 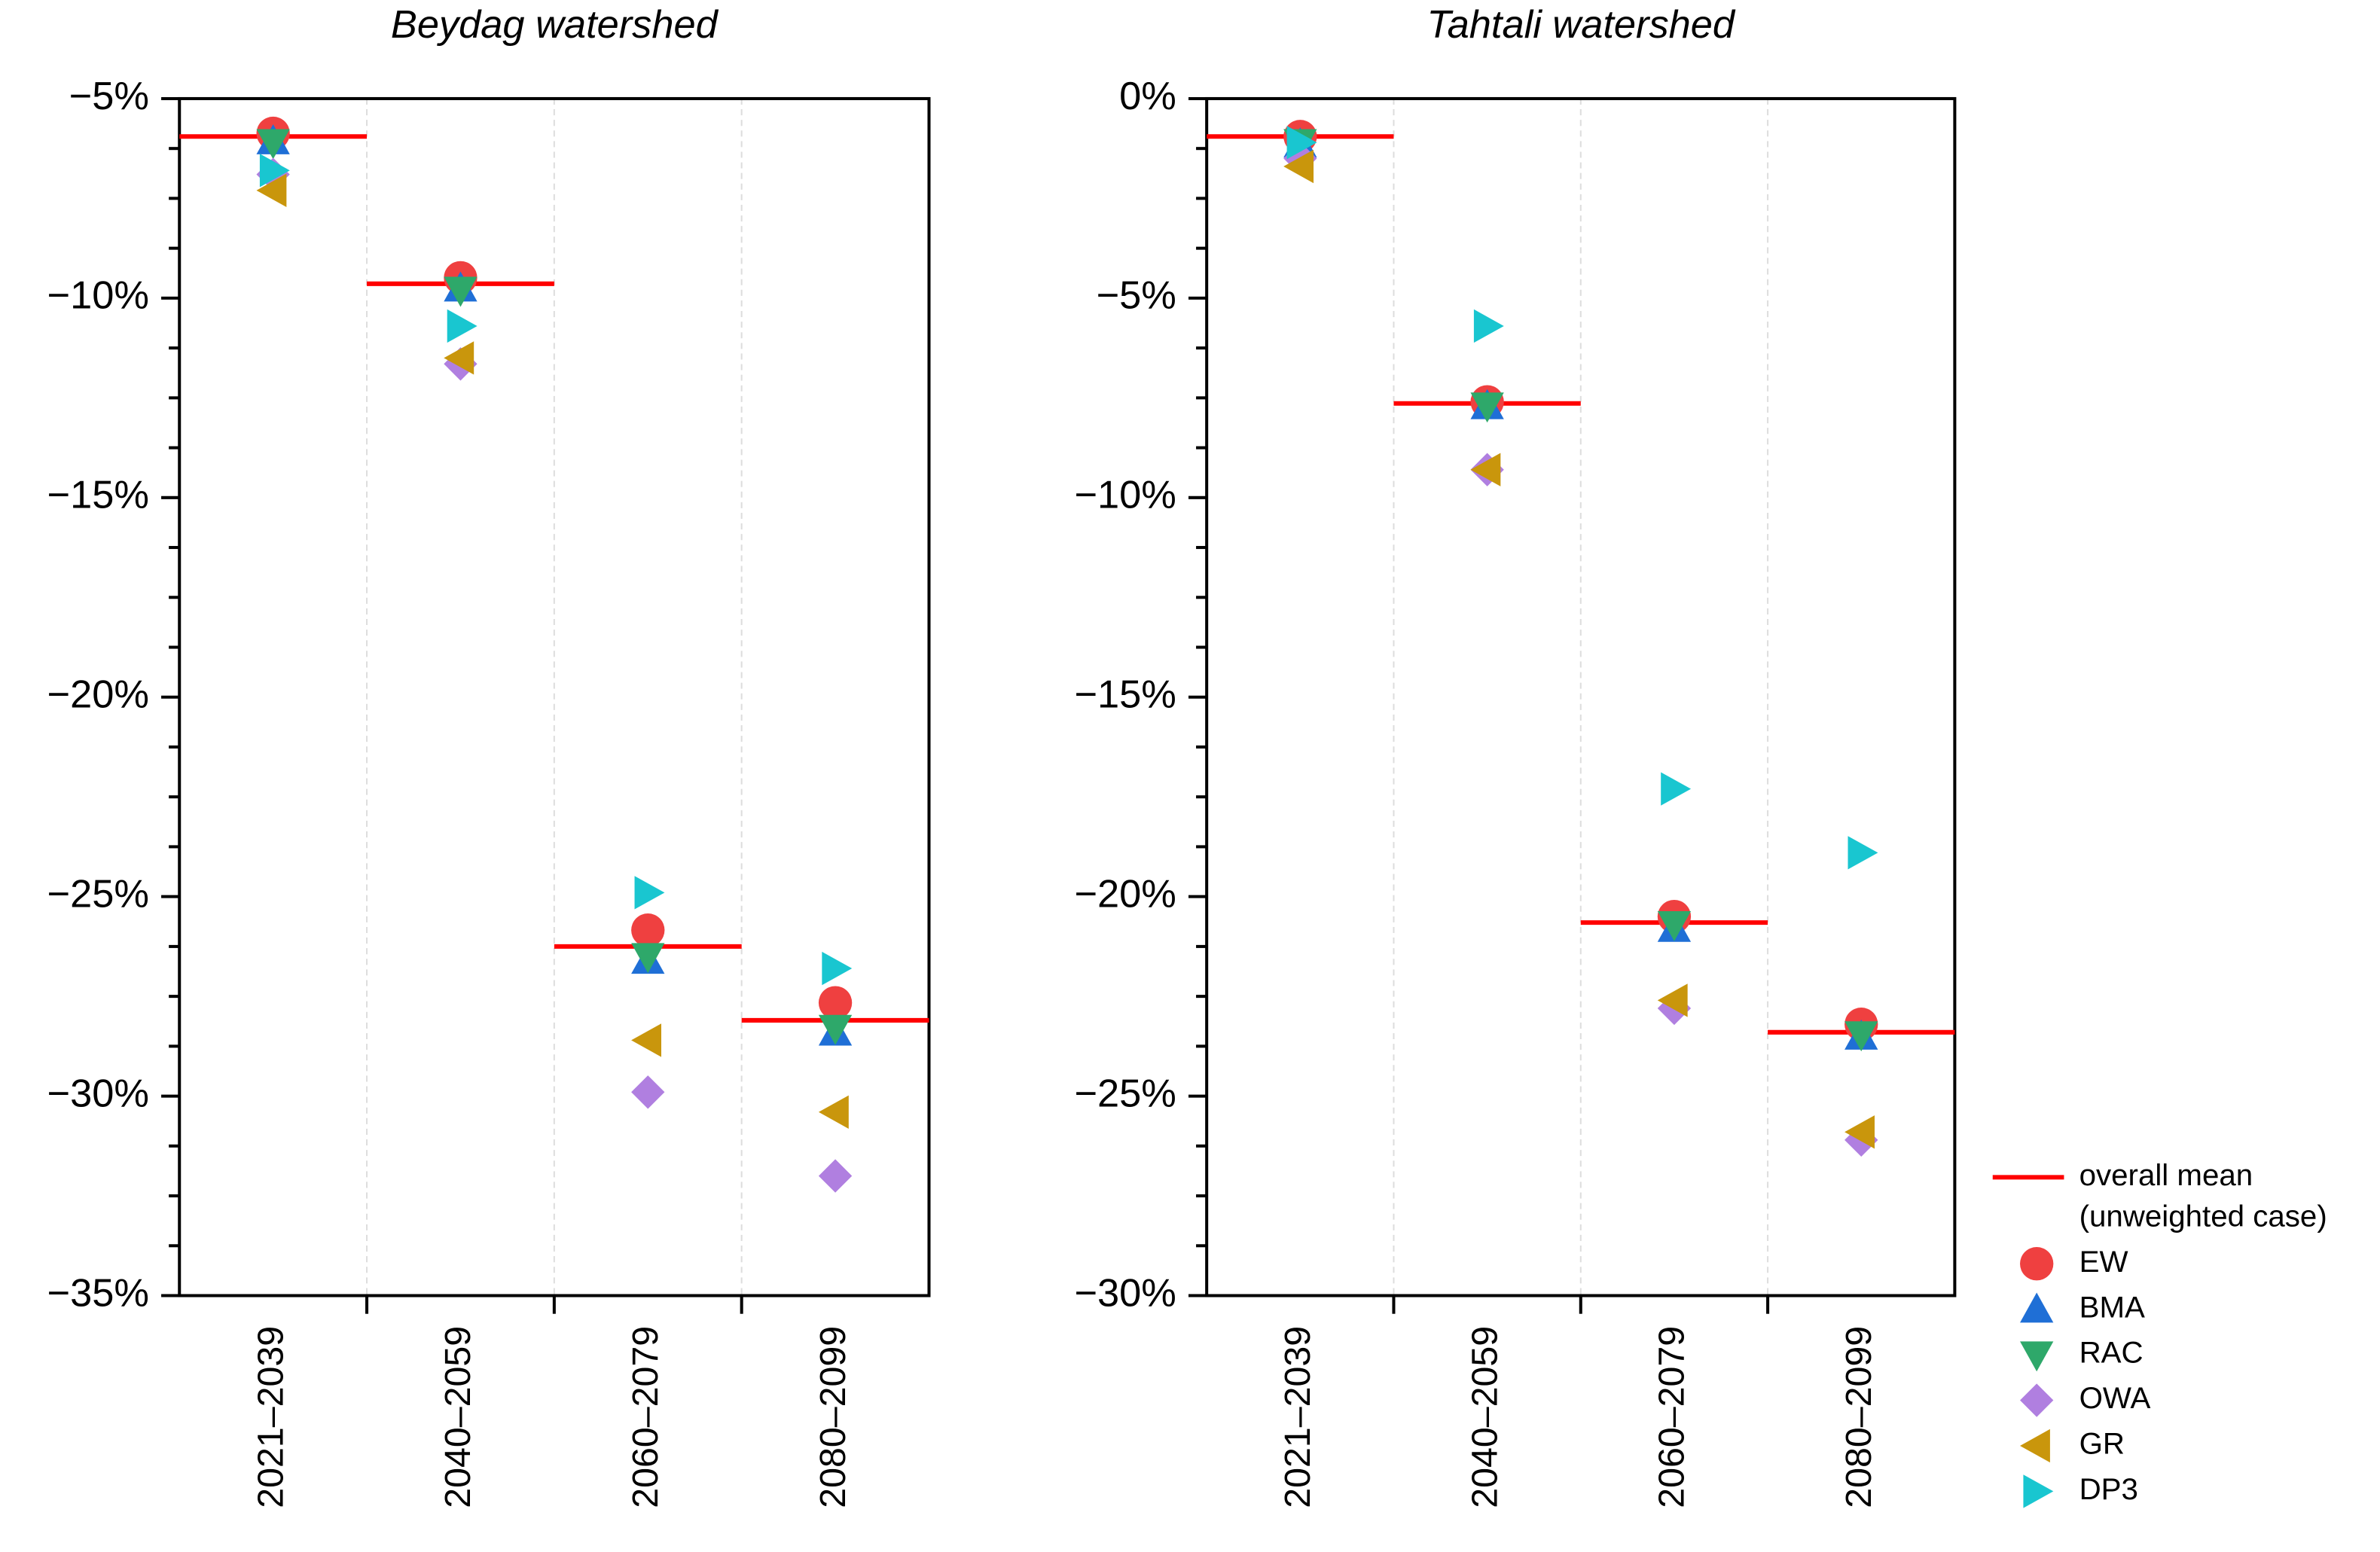 I want to click on legend-label: (unweighted case), so click(x=2203, y=1216).